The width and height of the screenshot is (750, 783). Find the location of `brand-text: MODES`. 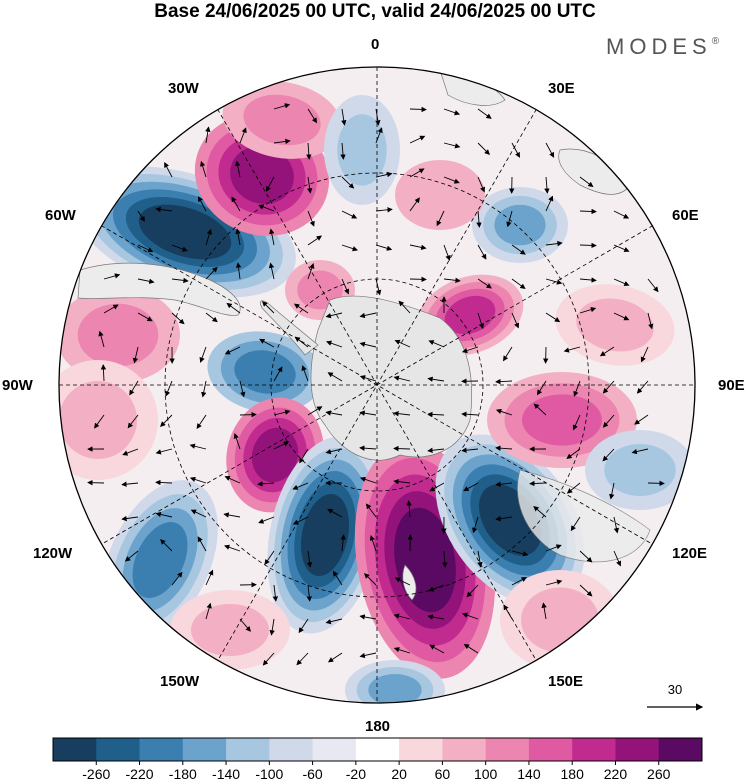

brand-text: MODES is located at coordinates (659, 46).